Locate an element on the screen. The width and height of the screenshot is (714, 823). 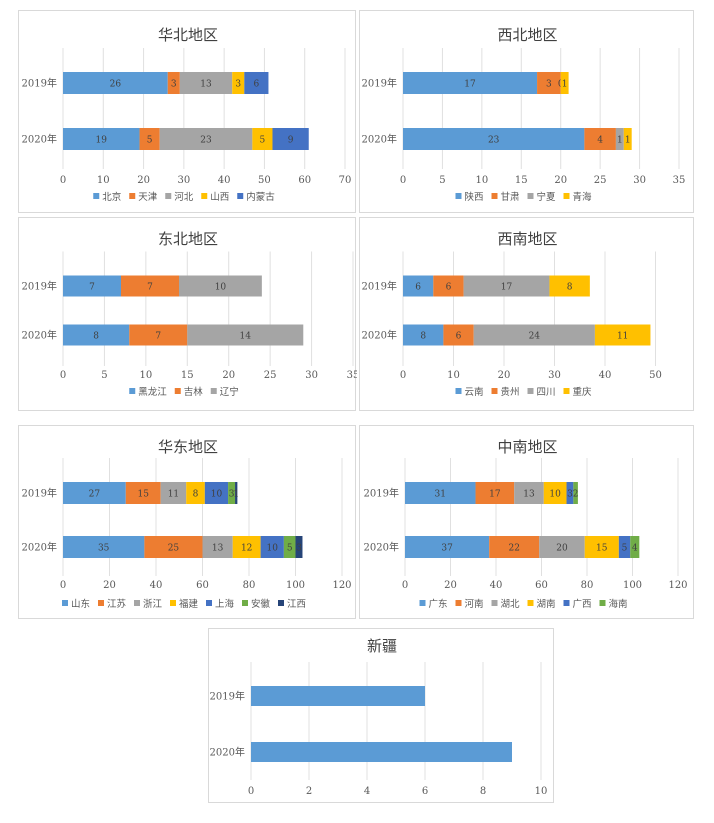
x-tick-label: 2 is located at coordinates (309, 791).